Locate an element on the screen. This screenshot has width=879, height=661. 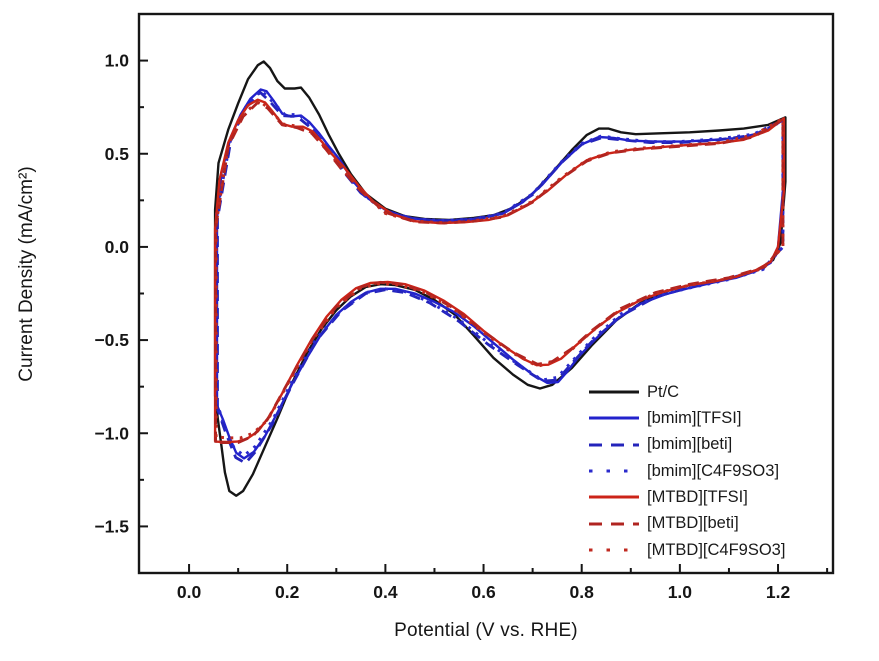
y-tick-label: −1.0 is located at coordinates (111, 433).